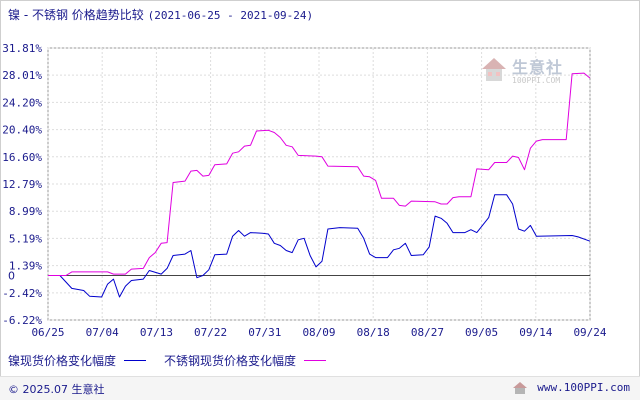  Describe the element at coordinates (56, 389) in the screenshot. I see `footer-copyright: © 2025.07 生意社` at that location.